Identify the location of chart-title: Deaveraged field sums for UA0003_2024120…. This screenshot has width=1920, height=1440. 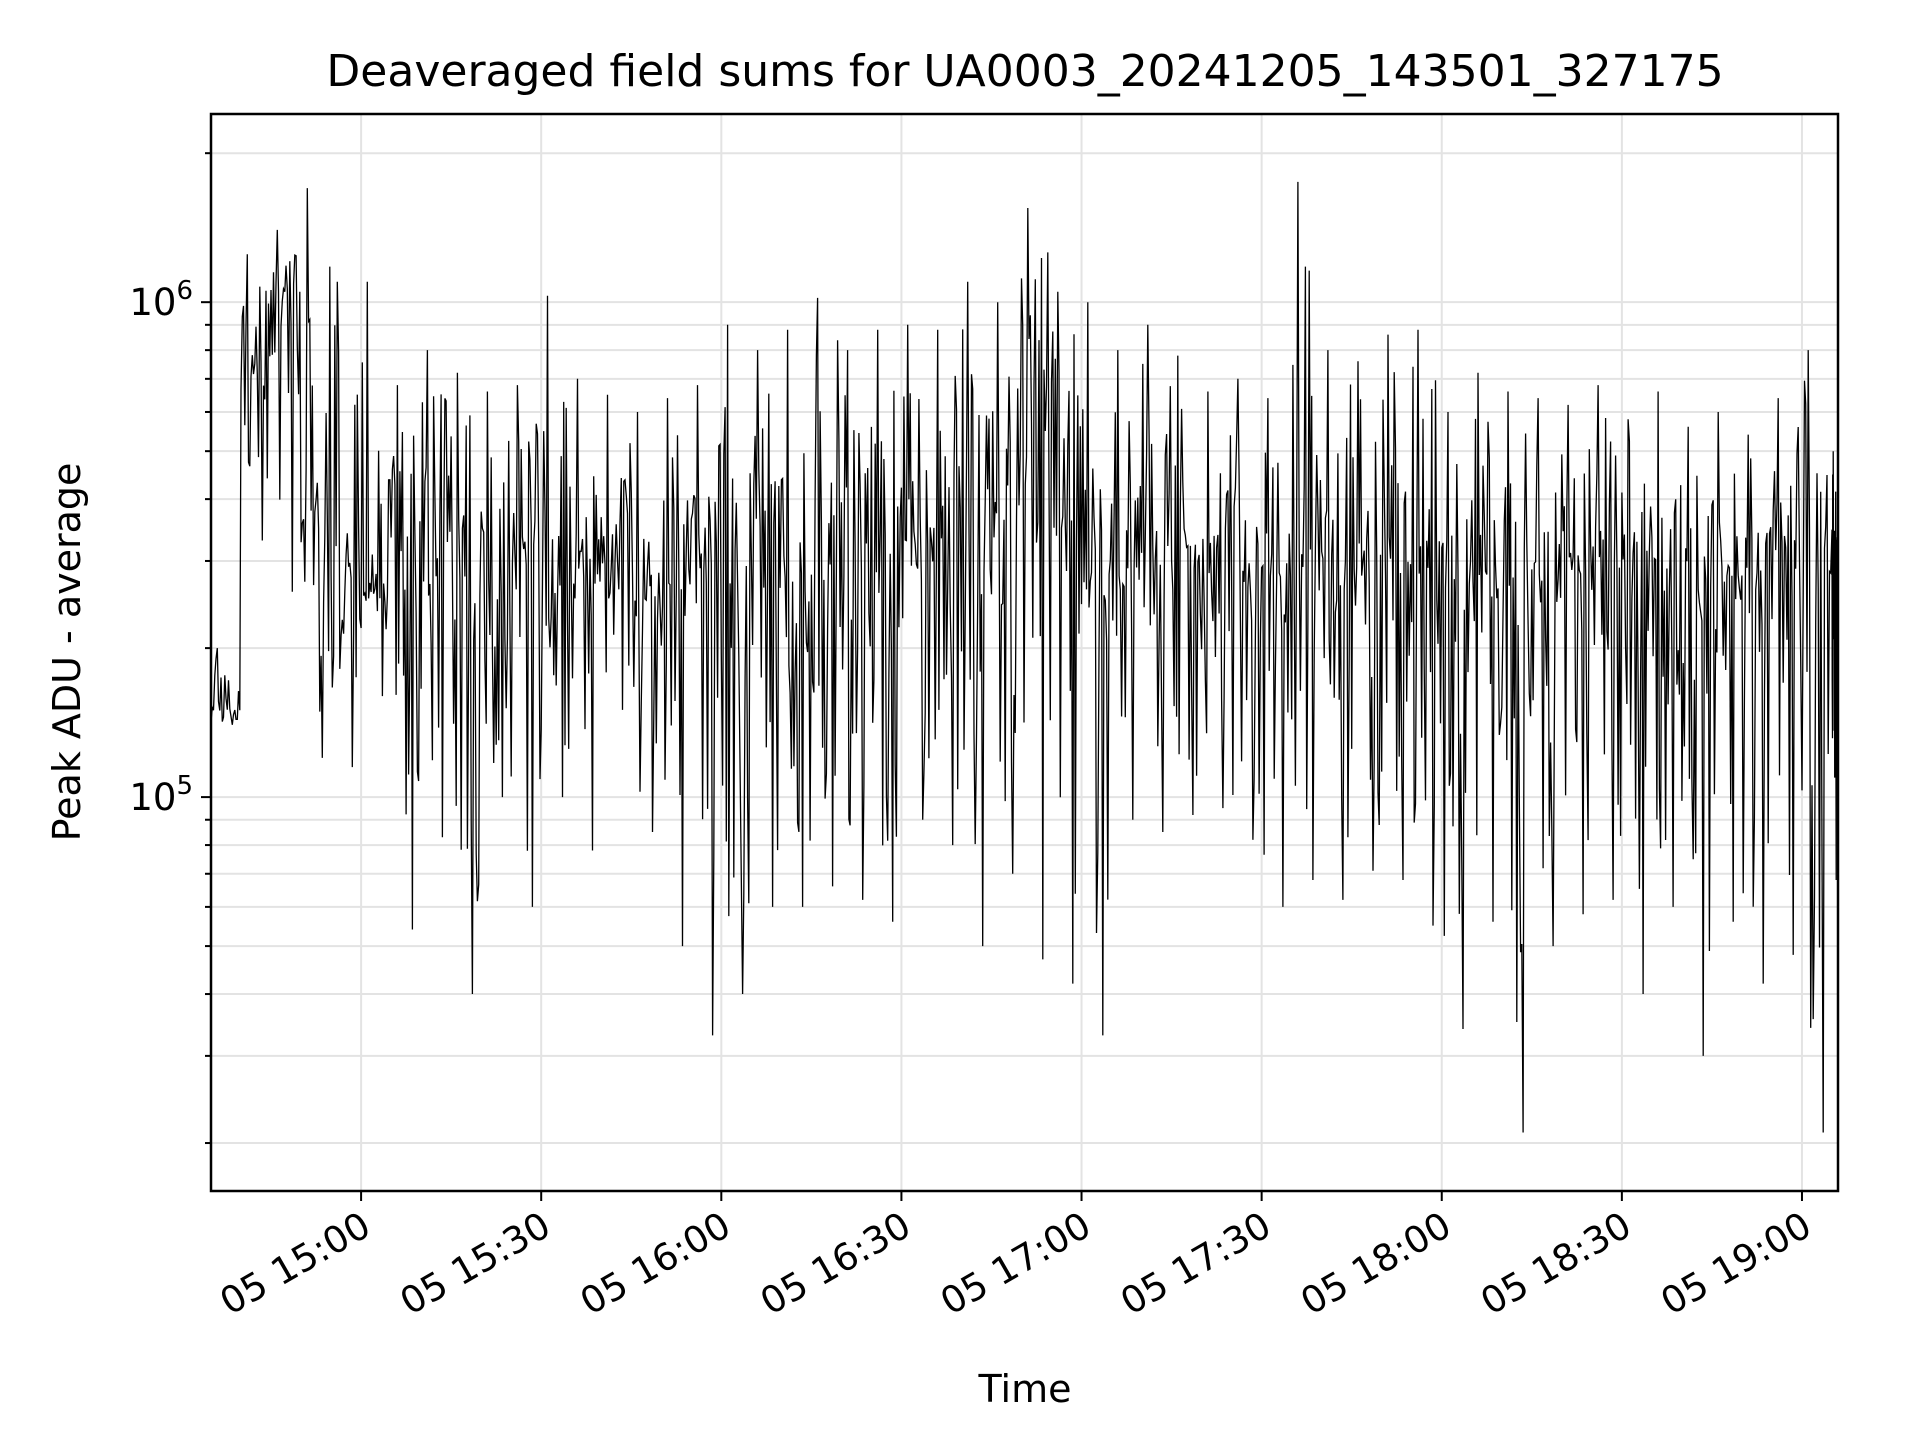
(1024, 71).